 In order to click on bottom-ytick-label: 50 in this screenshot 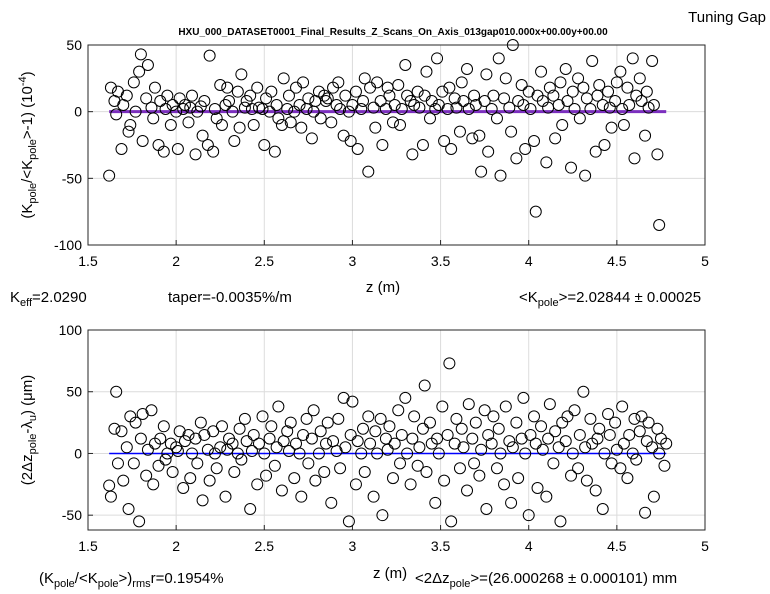, I will do `click(74, 392)`.